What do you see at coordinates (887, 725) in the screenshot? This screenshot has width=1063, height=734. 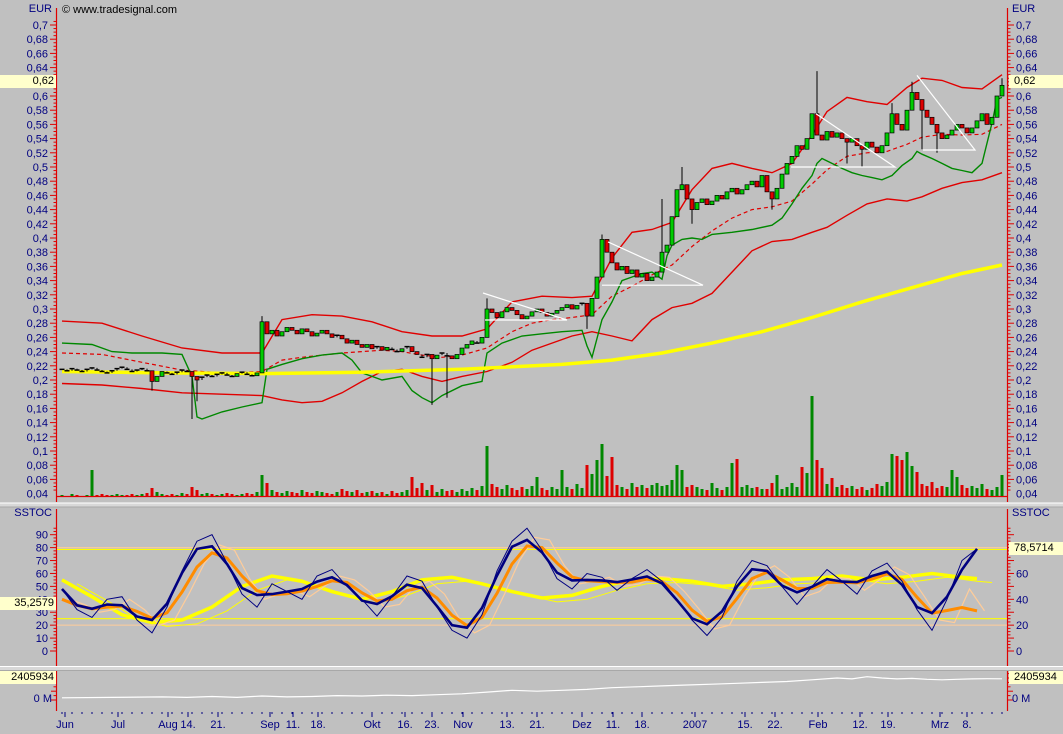 I see `svg-text: 19.` at bounding box center [887, 725].